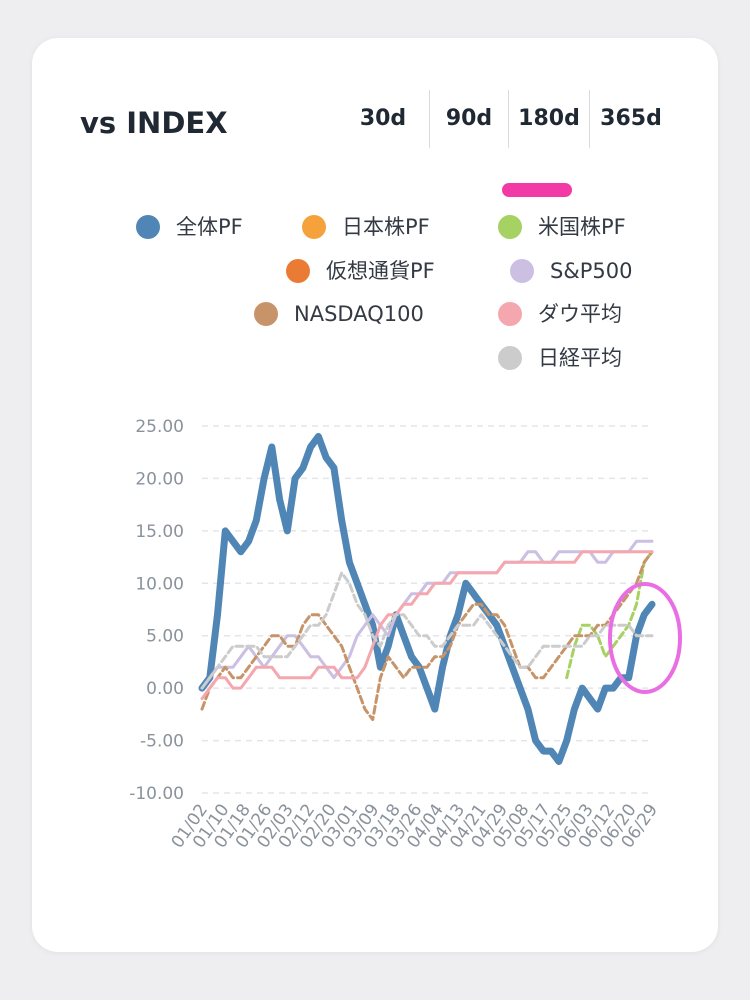 This screenshot has height=1000, width=750. What do you see at coordinates (162, 742) in the screenshot?
I see `y-tick-label: -5.00` at bounding box center [162, 742].